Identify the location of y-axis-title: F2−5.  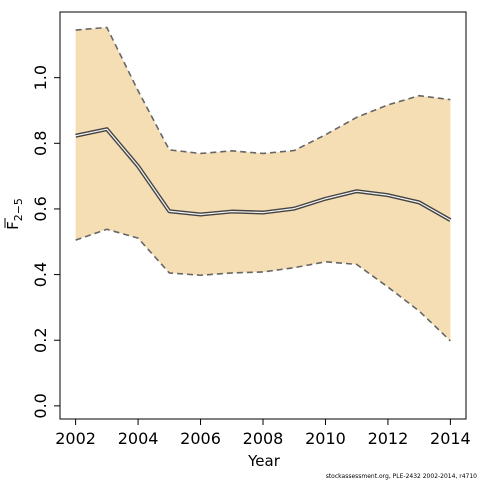
(14, 214).